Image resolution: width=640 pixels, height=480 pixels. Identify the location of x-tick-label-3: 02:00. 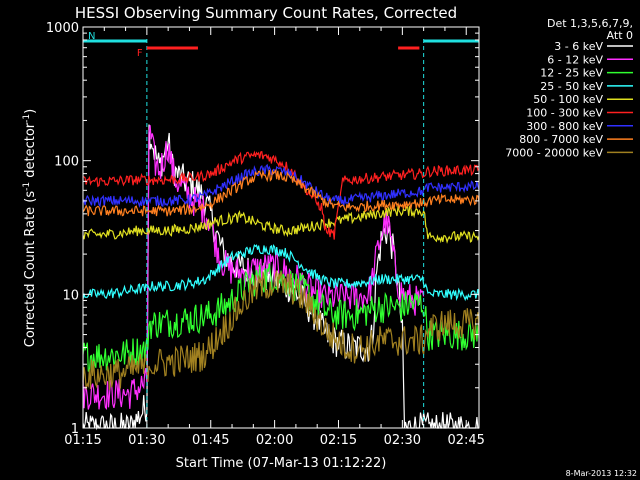
(274, 440).